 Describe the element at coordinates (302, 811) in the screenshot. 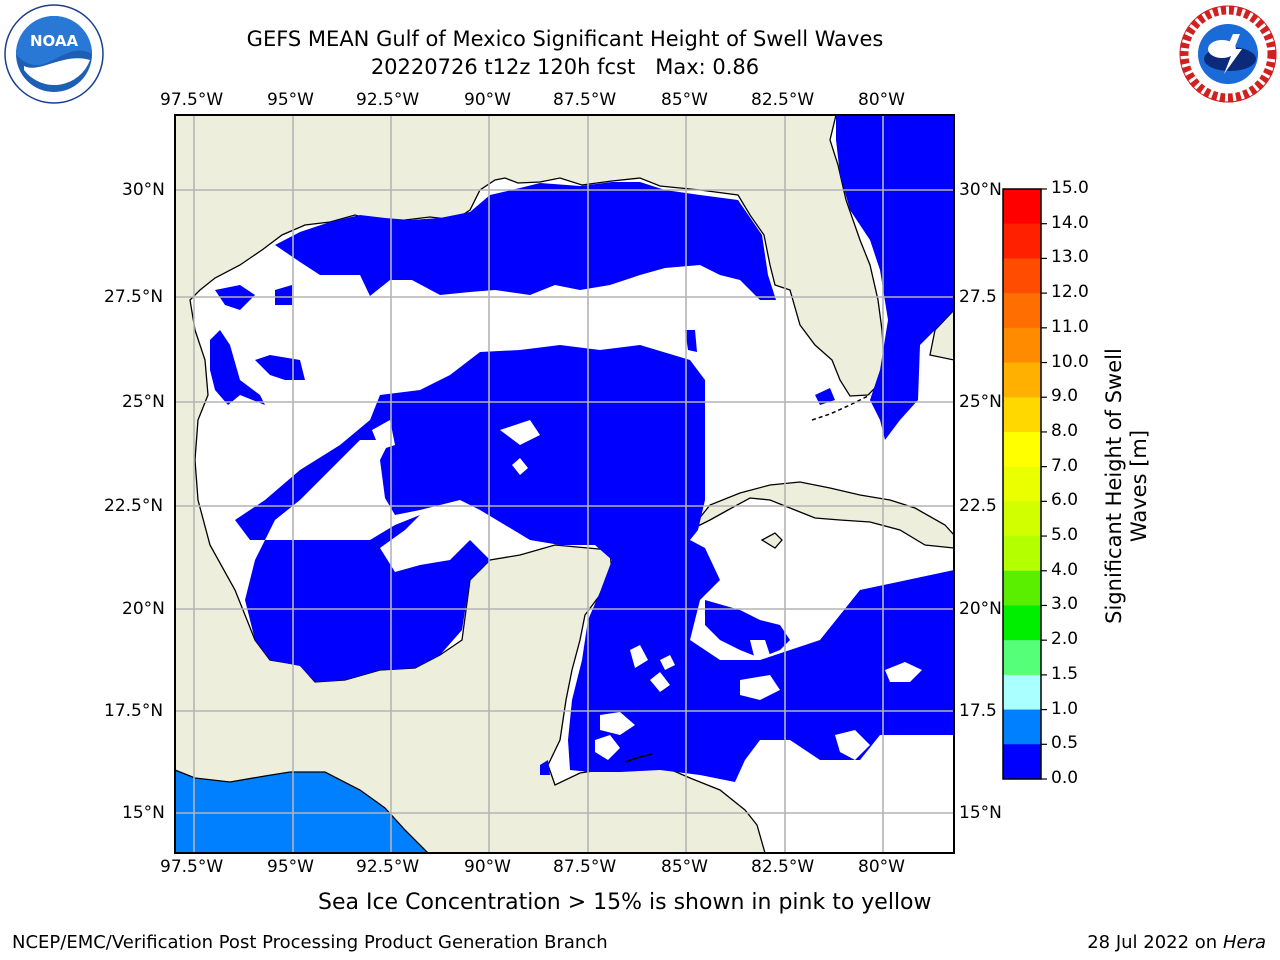

I see `pacific-ocean` at that location.